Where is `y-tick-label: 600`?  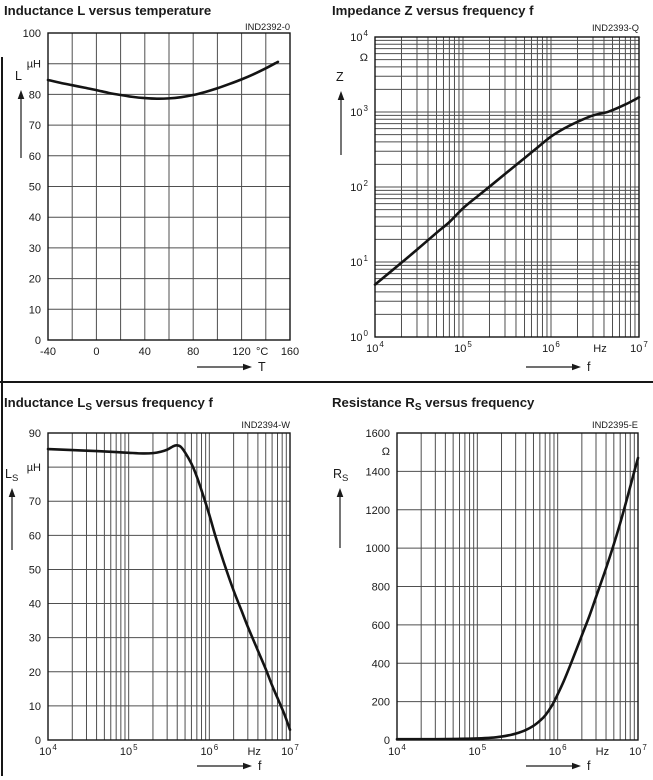
y-tick-label: 600 is located at coordinates (381, 626).